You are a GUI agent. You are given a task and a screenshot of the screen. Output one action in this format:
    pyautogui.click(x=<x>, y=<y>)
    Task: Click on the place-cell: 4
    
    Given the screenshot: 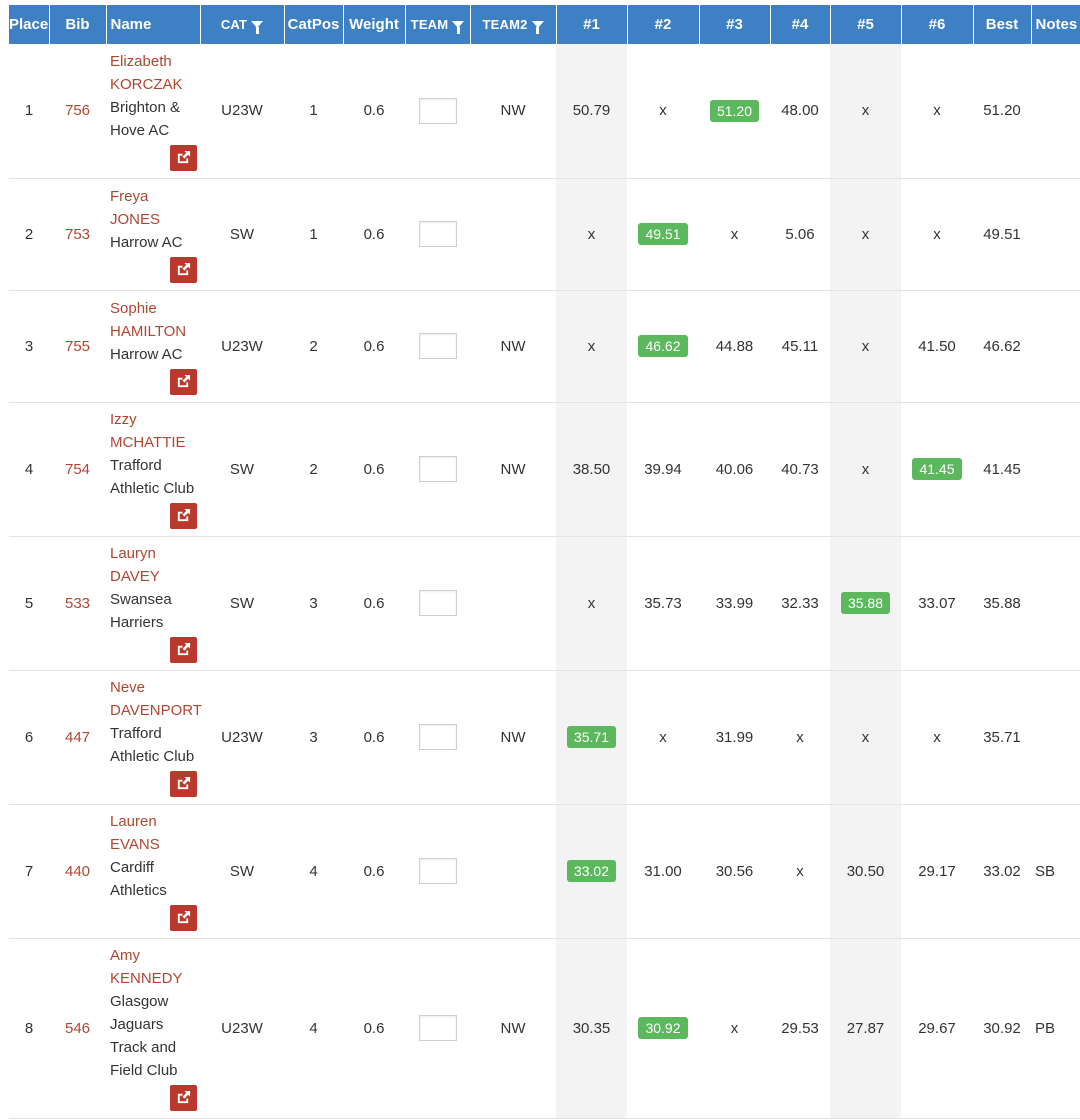 What is the action you would take?
    pyautogui.click(x=29, y=469)
    